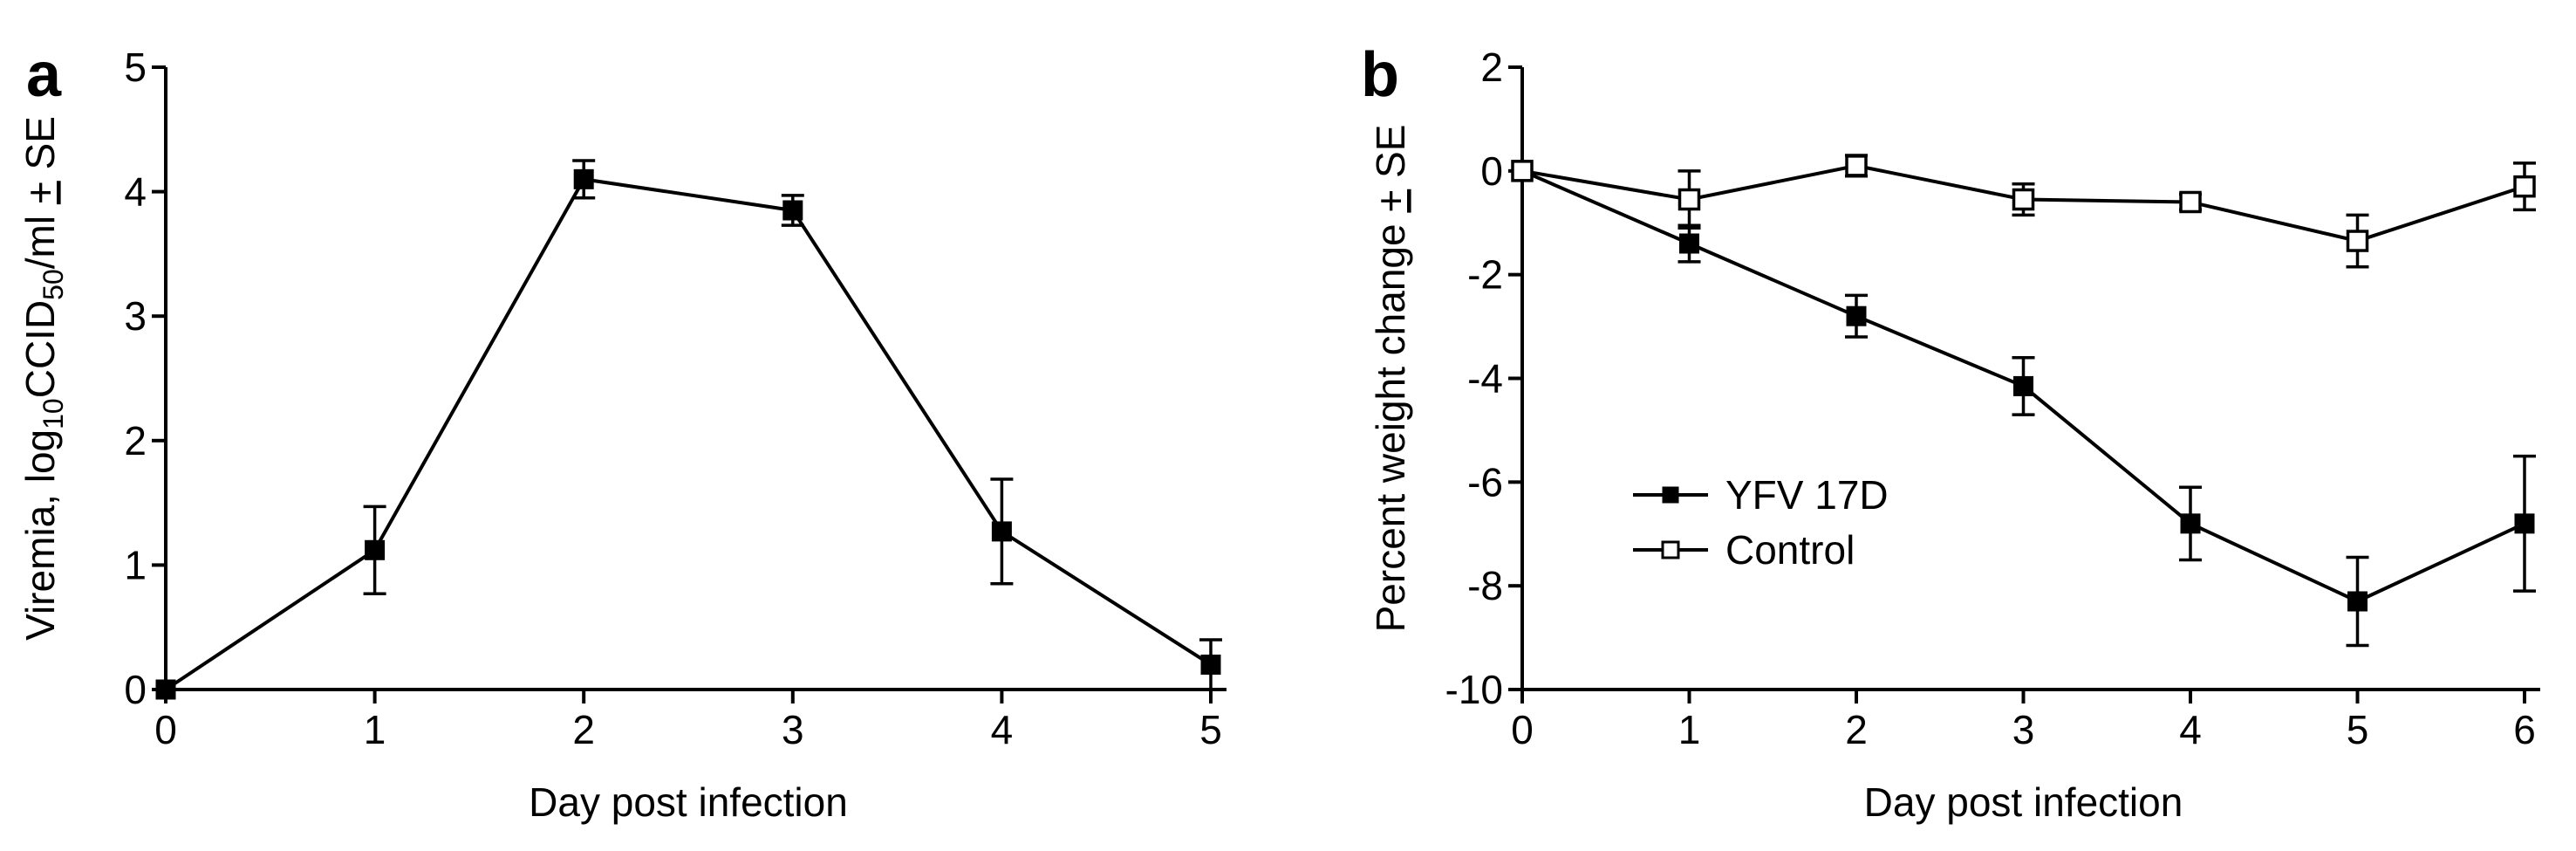 The height and width of the screenshot is (851, 2576). Describe the element at coordinates (53, 414) in the screenshot. I see `a-y-axis-label-part: 10` at that location.